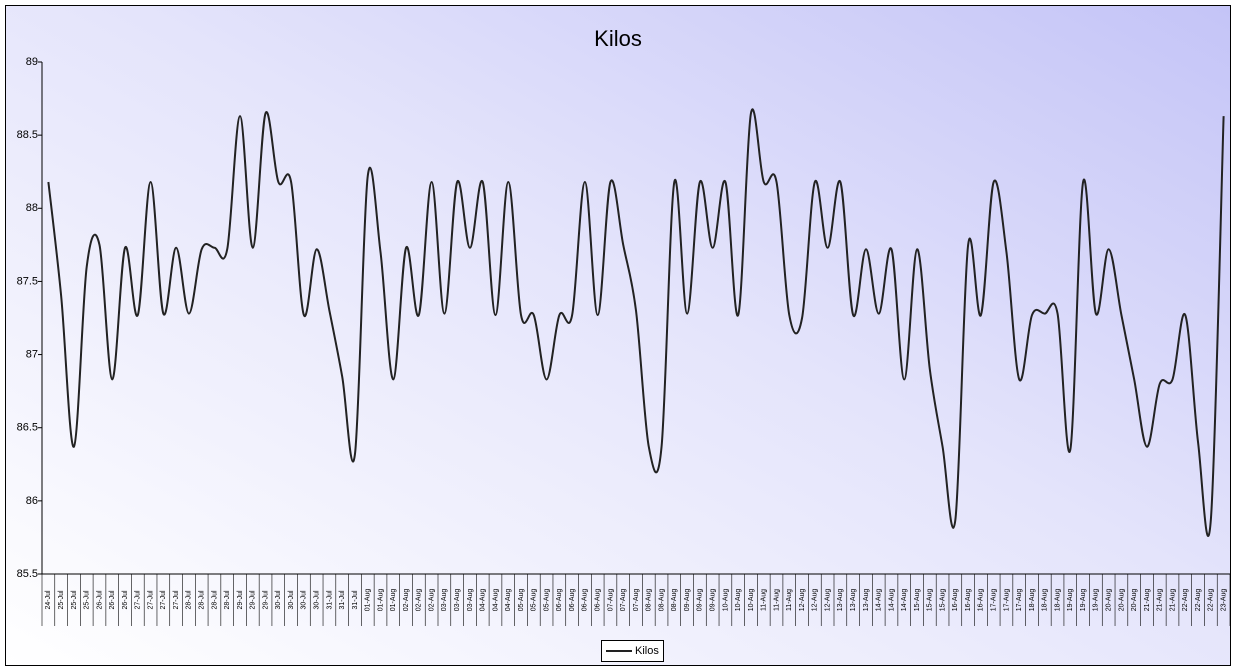  I want to click on y-tick-label: 87, so click(32, 354).